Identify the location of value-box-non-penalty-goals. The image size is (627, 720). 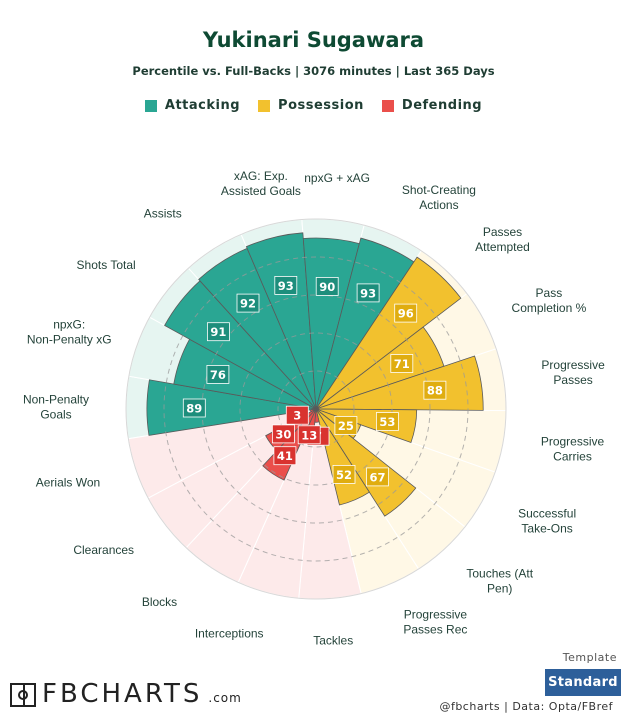
(194, 408).